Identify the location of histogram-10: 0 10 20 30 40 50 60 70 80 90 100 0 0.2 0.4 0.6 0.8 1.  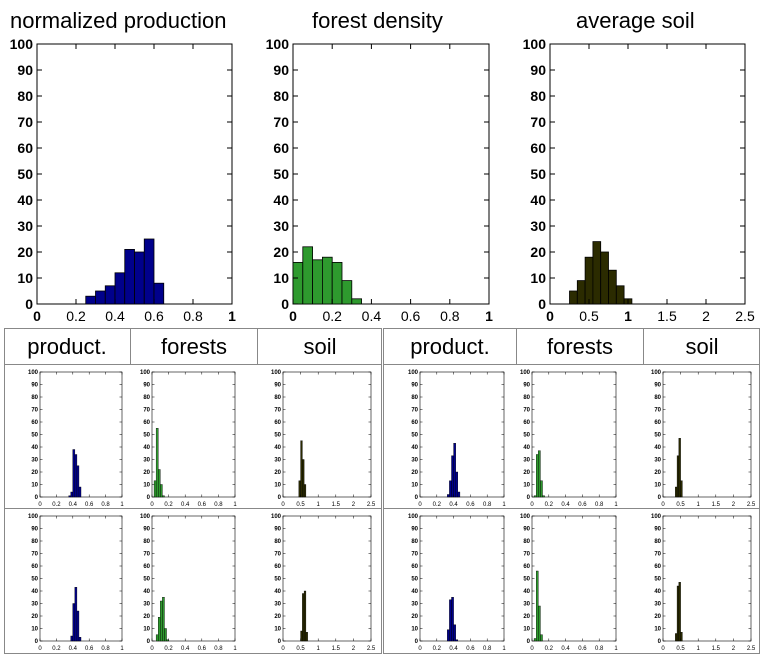
(188, 583).